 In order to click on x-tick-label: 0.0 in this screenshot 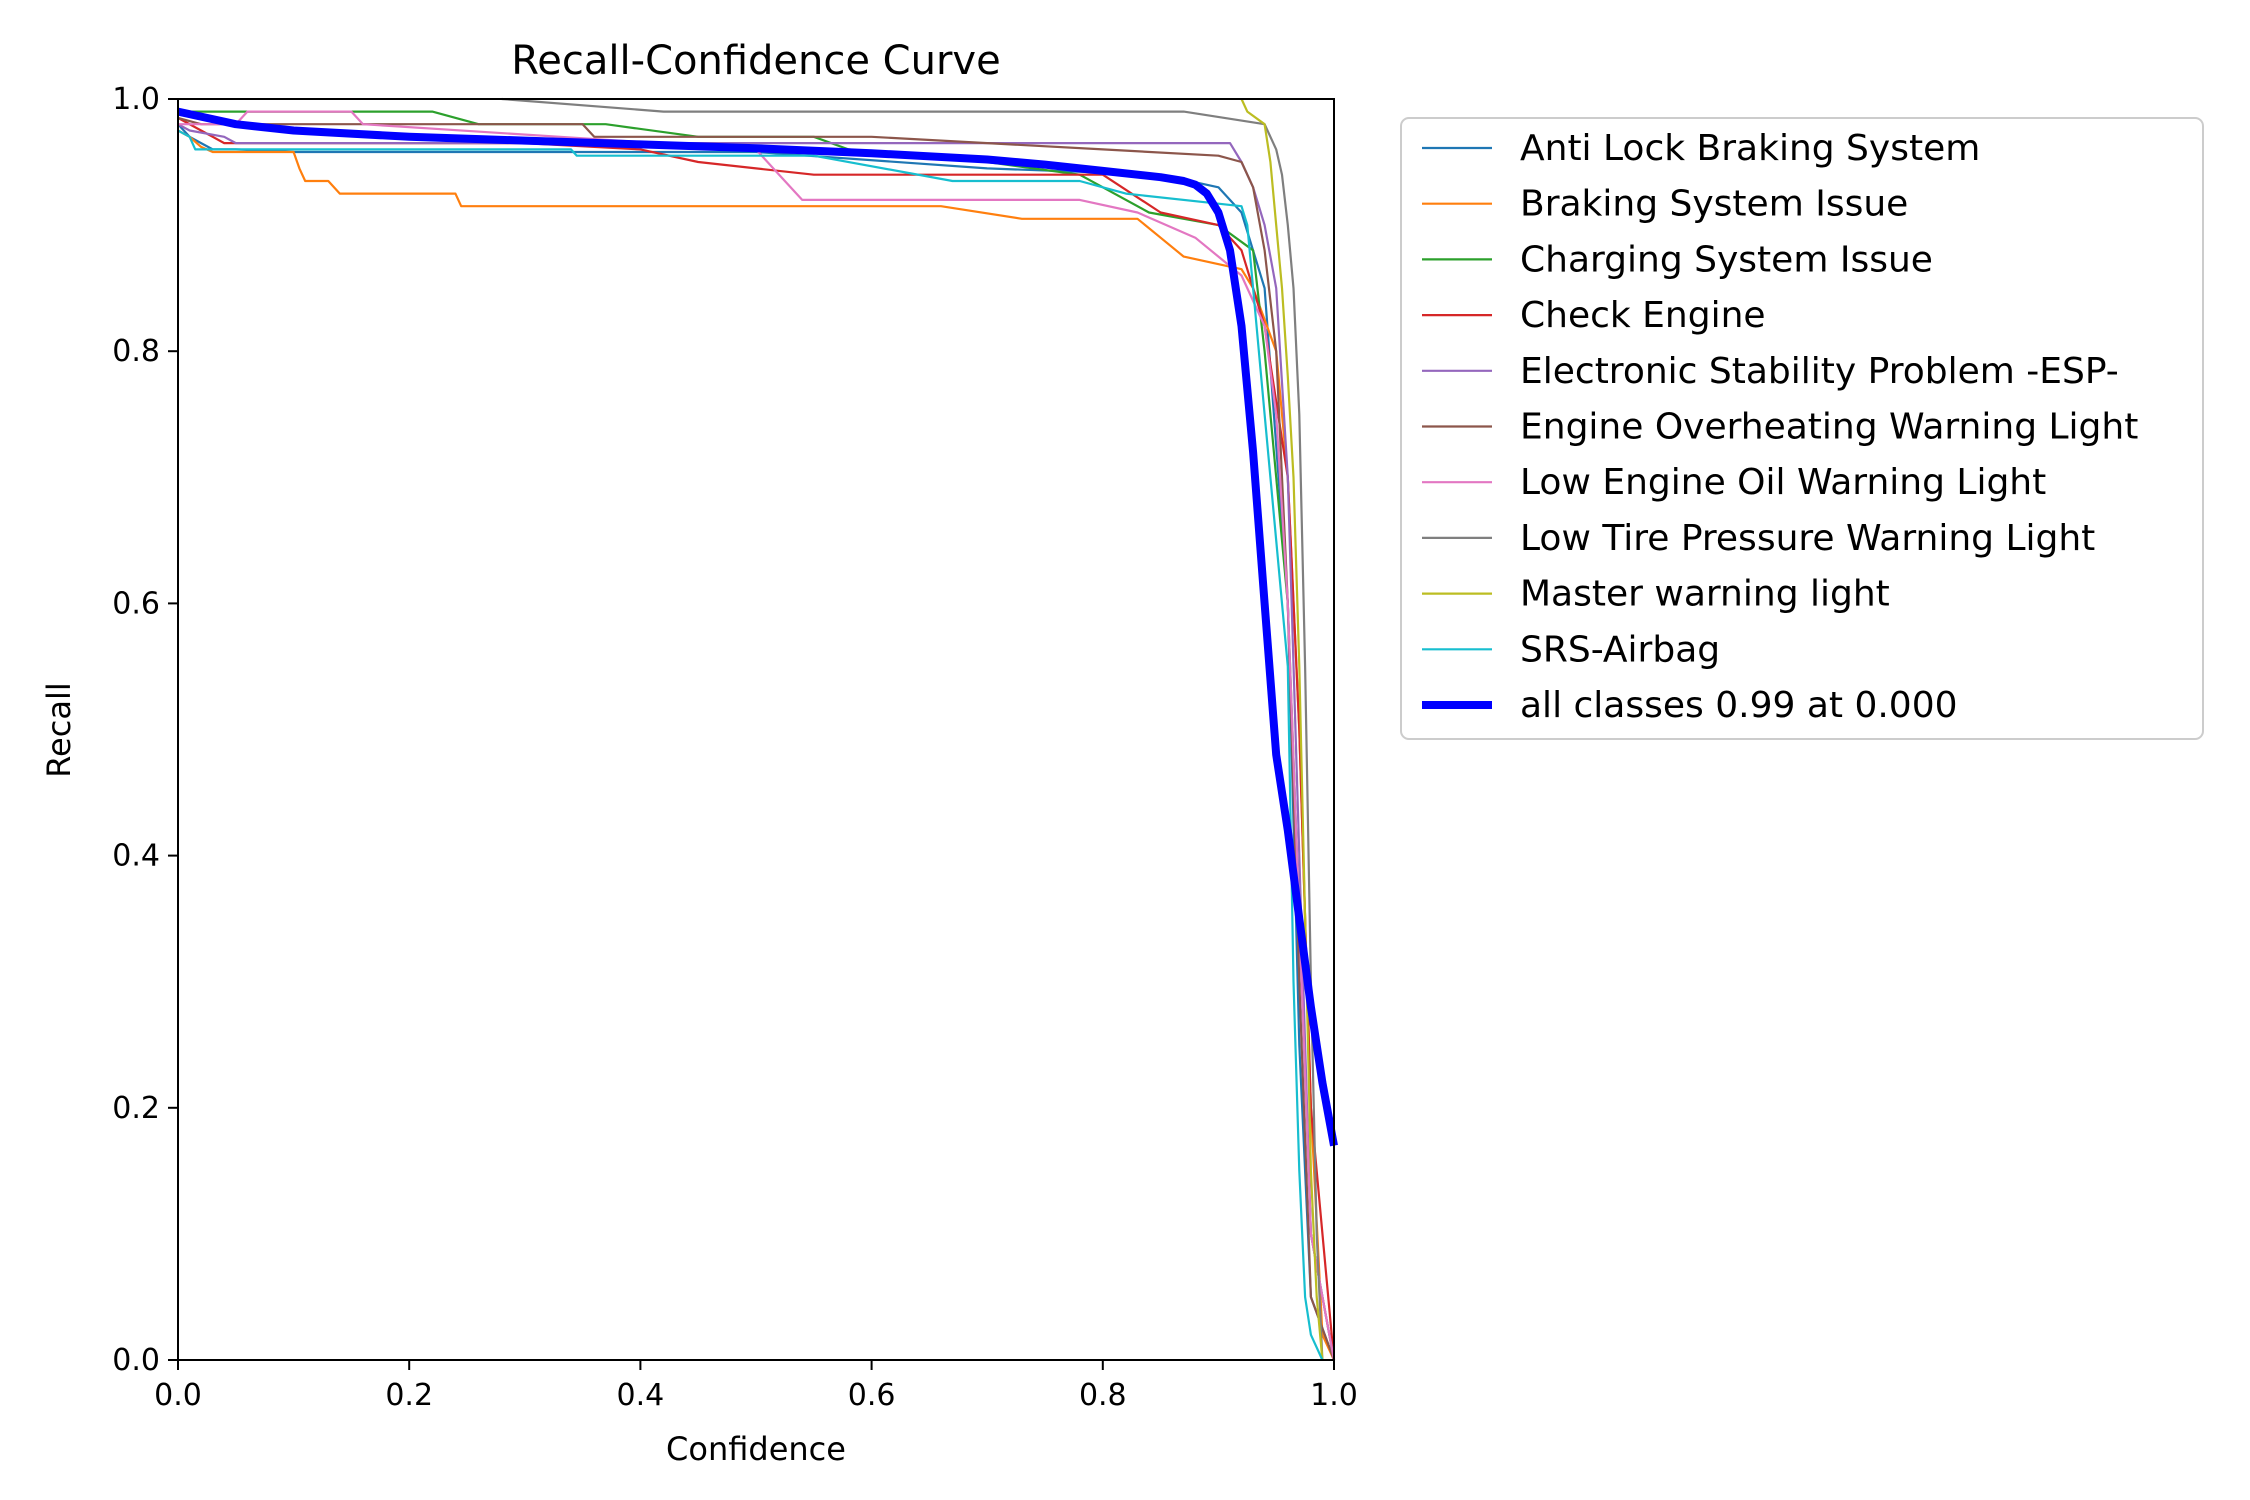, I will do `click(178, 1395)`.